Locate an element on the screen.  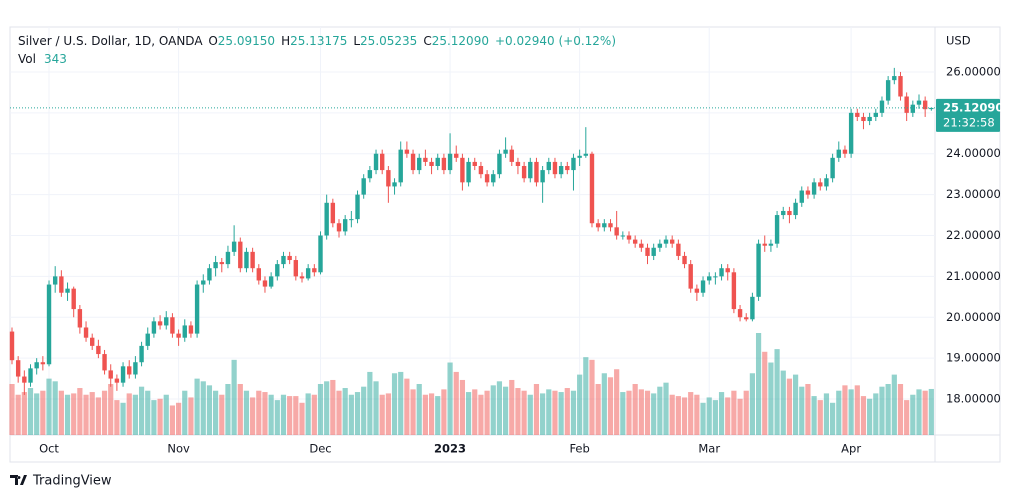
h-label: H is located at coordinates (285, 41).